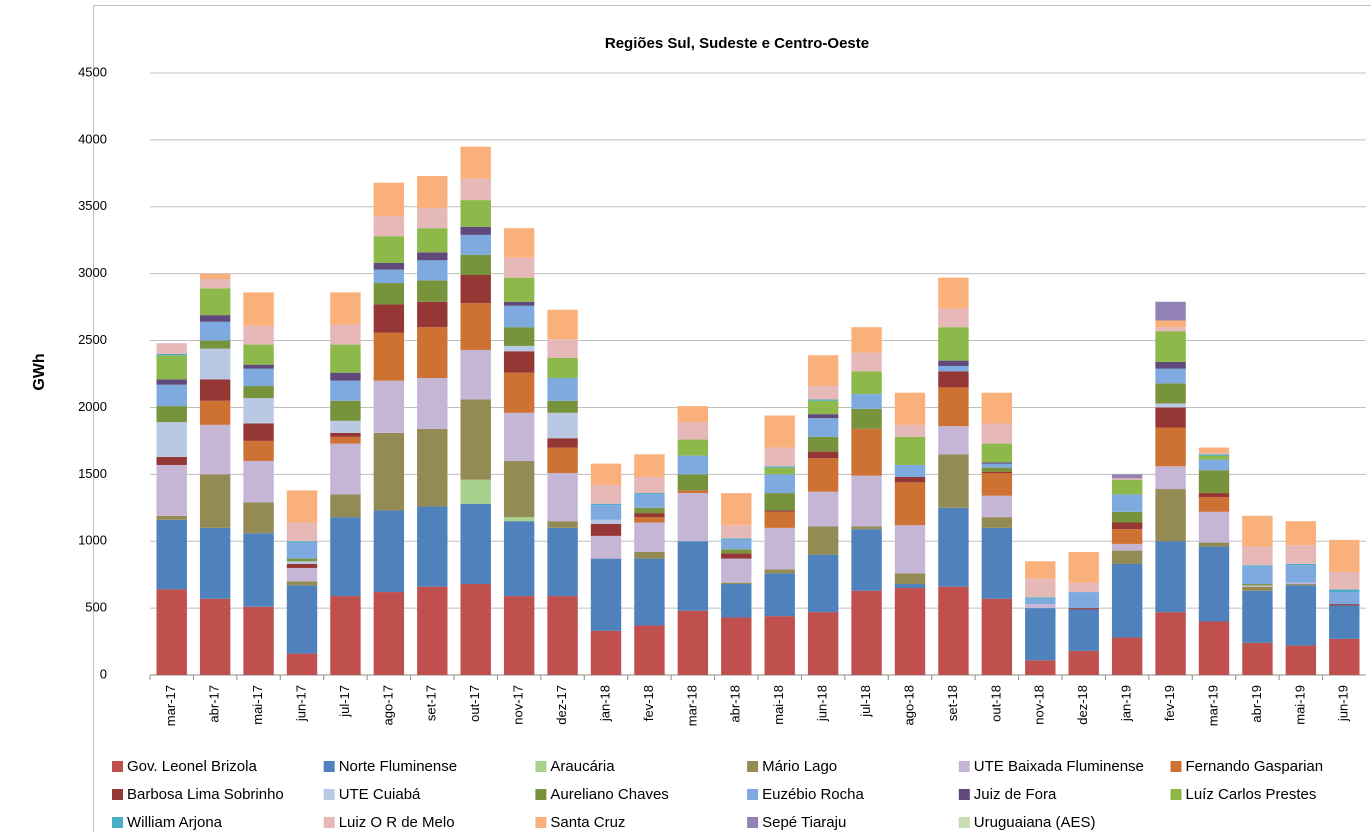 This screenshot has height=832, width=1371. Describe the element at coordinates (609, 794) in the screenshot. I see `legend-label: Aureliano Chaves` at that location.